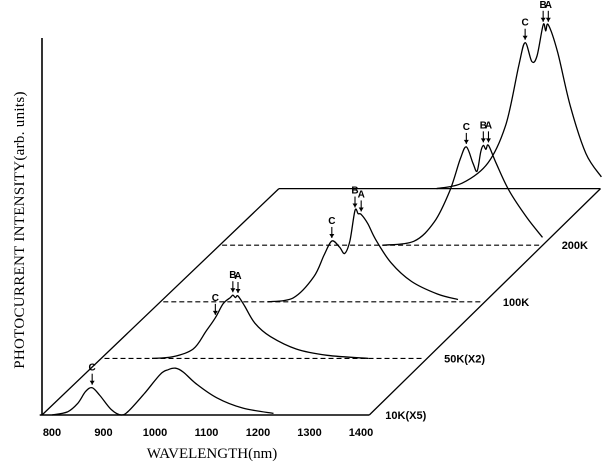 The width and height of the screenshot is (616, 463). I want to click on series-label-2: 100K, so click(516, 303).